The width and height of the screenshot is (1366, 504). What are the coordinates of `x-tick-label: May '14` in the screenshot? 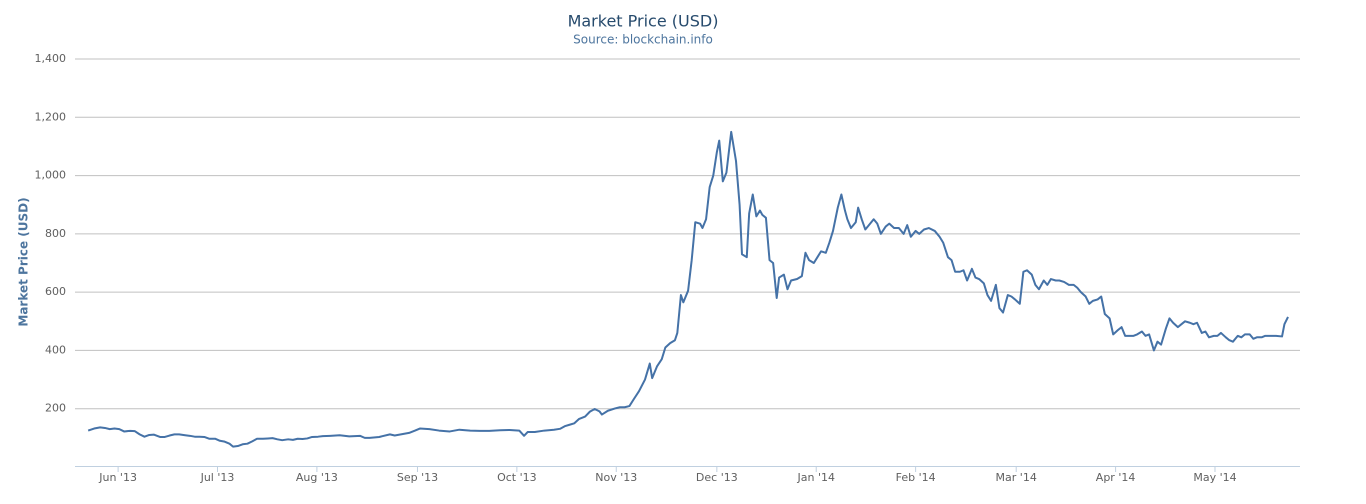 It's located at (1214, 477).